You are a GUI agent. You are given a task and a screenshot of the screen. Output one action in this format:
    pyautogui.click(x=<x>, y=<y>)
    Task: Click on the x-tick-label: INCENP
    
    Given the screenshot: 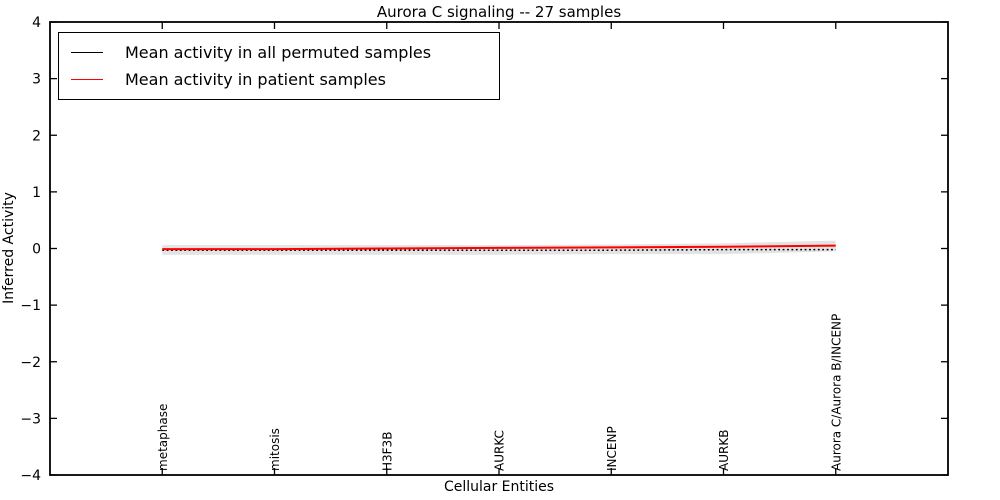 What is the action you would take?
    pyautogui.click(x=612, y=448)
    